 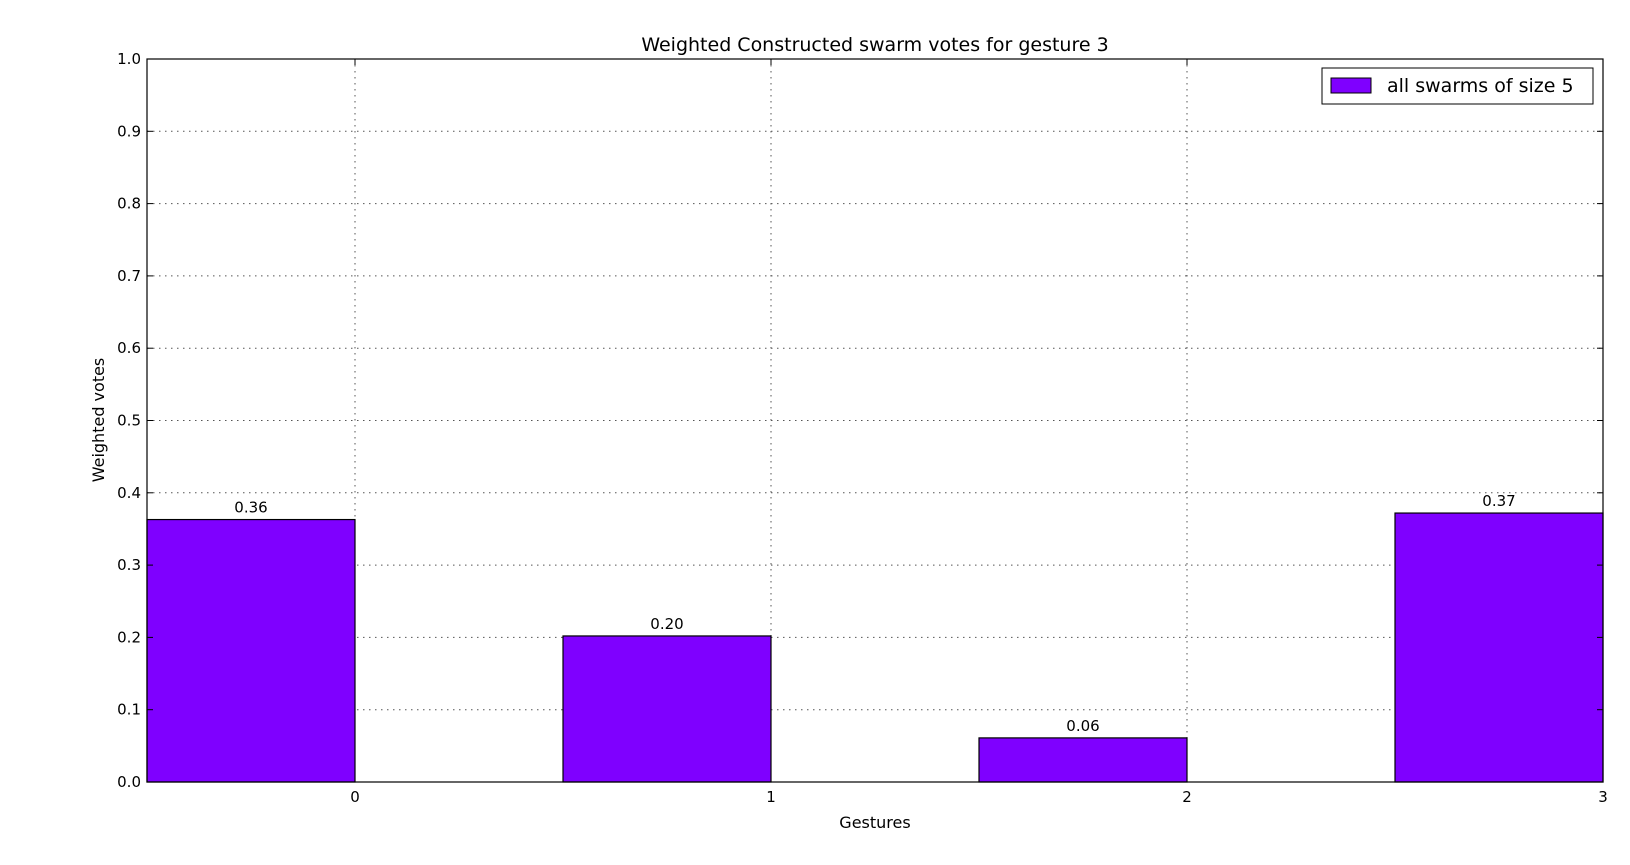 What do you see at coordinates (666, 624) in the screenshot?
I see `bar-value-label: 0.20` at bounding box center [666, 624].